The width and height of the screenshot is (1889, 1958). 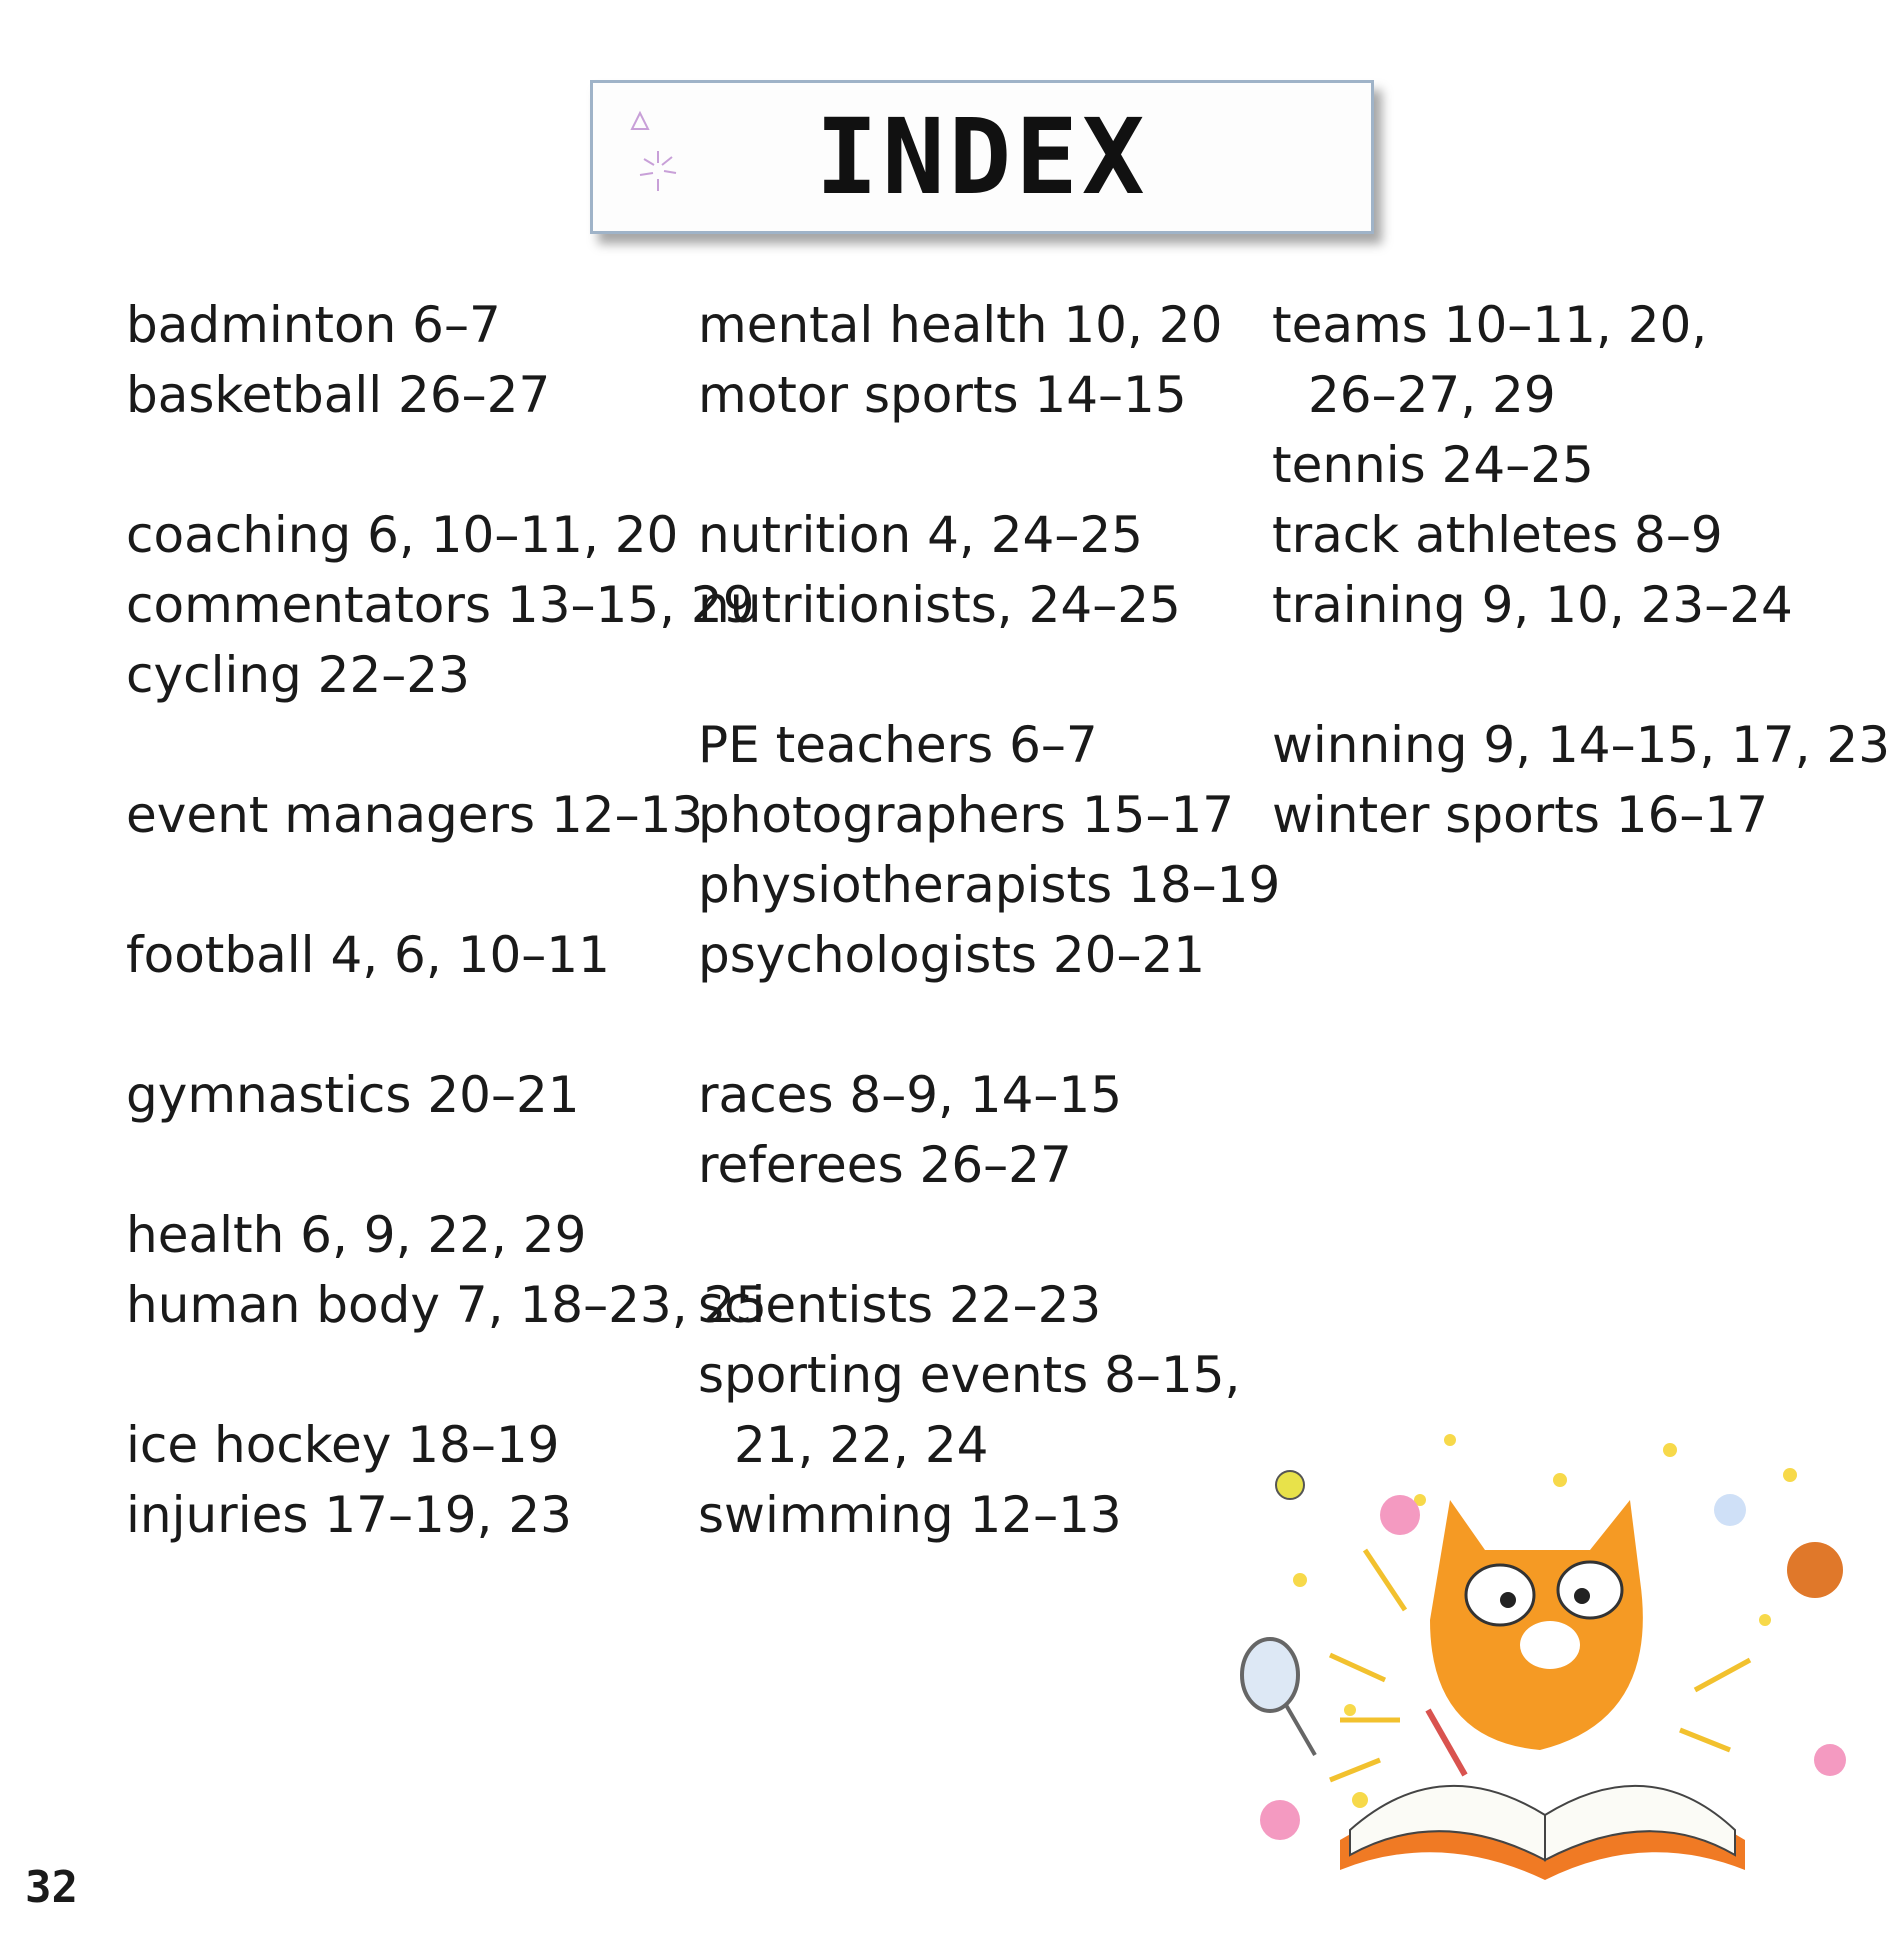 I want to click on entry-line: coaching 6, 10–11, 20, so click(x=402, y=535).